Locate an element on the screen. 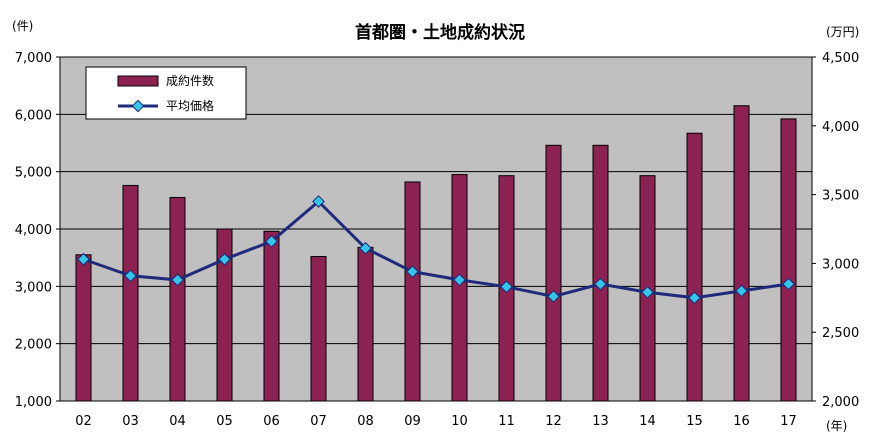 Image resolution: width=880 pixels, height=443 pixels. x-tick-label: 06 is located at coordinates (271, 421).